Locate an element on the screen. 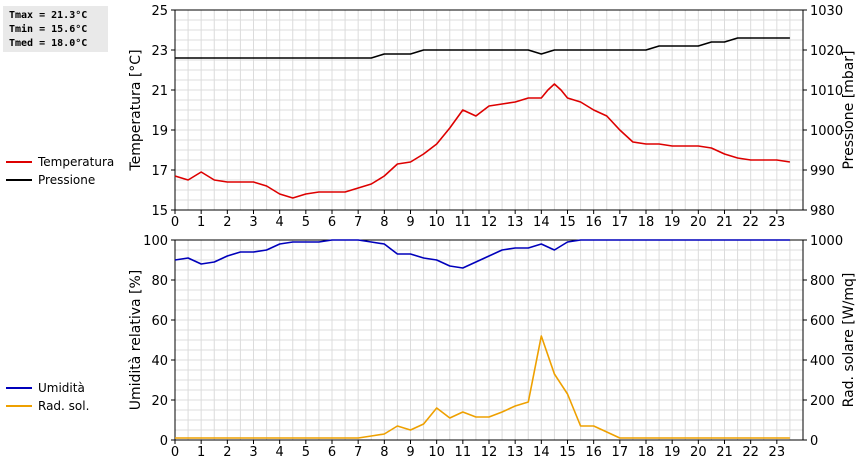  chart2-yr-tick-label-1000: 1000 is located at coordinates (826, 241).